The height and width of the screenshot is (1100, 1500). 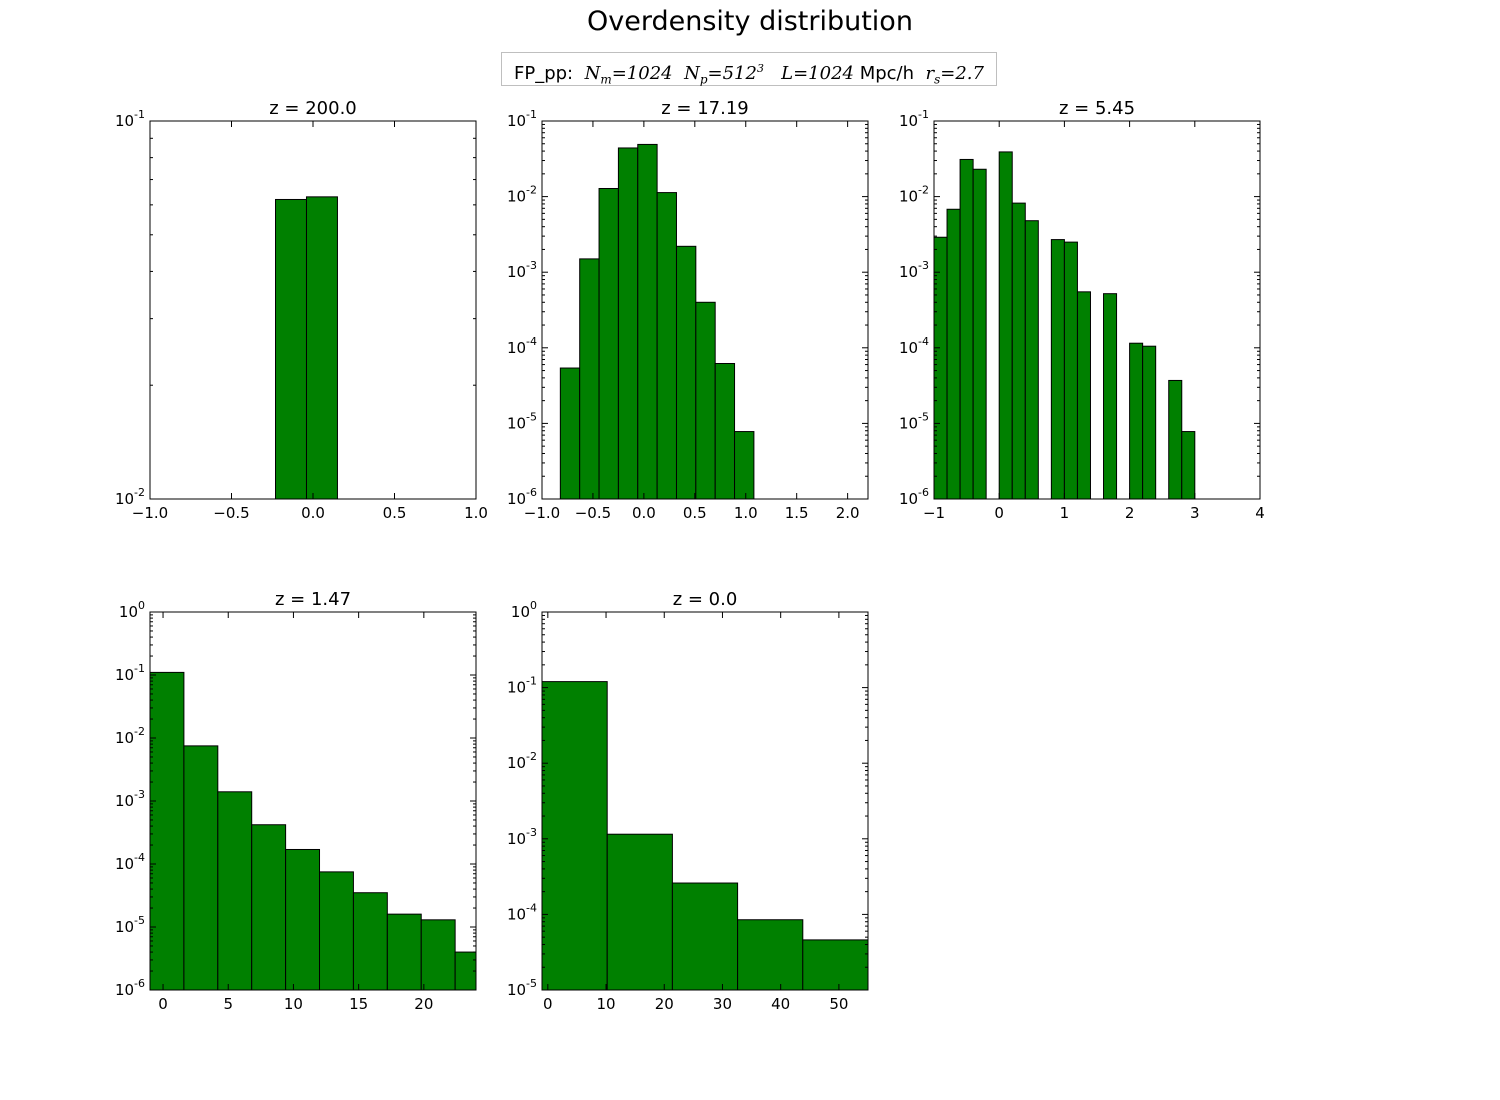 I want to click on x-tick-label: 2, so click(x=1130, y=513).